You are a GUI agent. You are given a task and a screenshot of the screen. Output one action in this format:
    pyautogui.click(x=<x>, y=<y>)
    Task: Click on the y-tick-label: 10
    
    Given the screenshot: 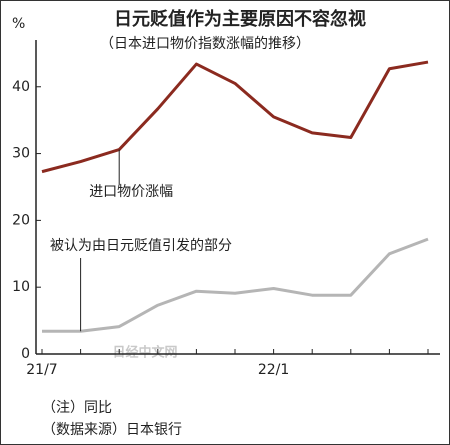 What is the action you would take?
    pyautogui.click(x=21, y=287)
    